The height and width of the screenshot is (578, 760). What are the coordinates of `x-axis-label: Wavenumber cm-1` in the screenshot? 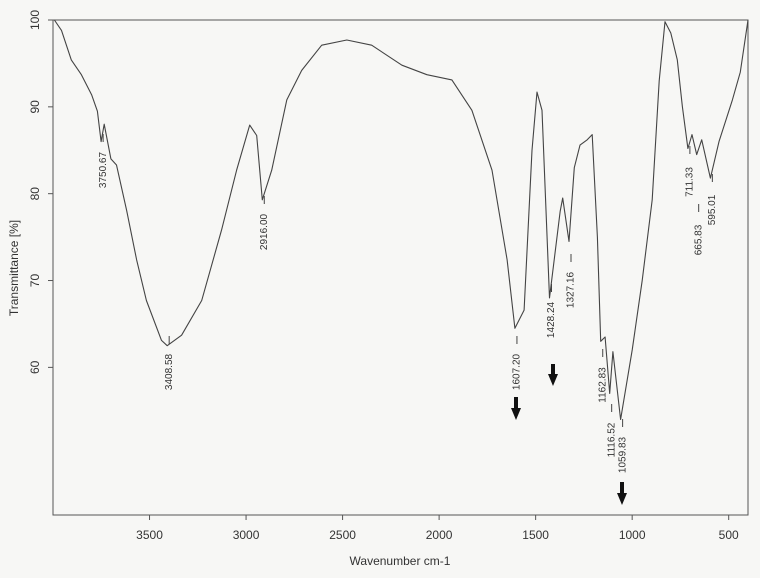 It's located at (400, 561).